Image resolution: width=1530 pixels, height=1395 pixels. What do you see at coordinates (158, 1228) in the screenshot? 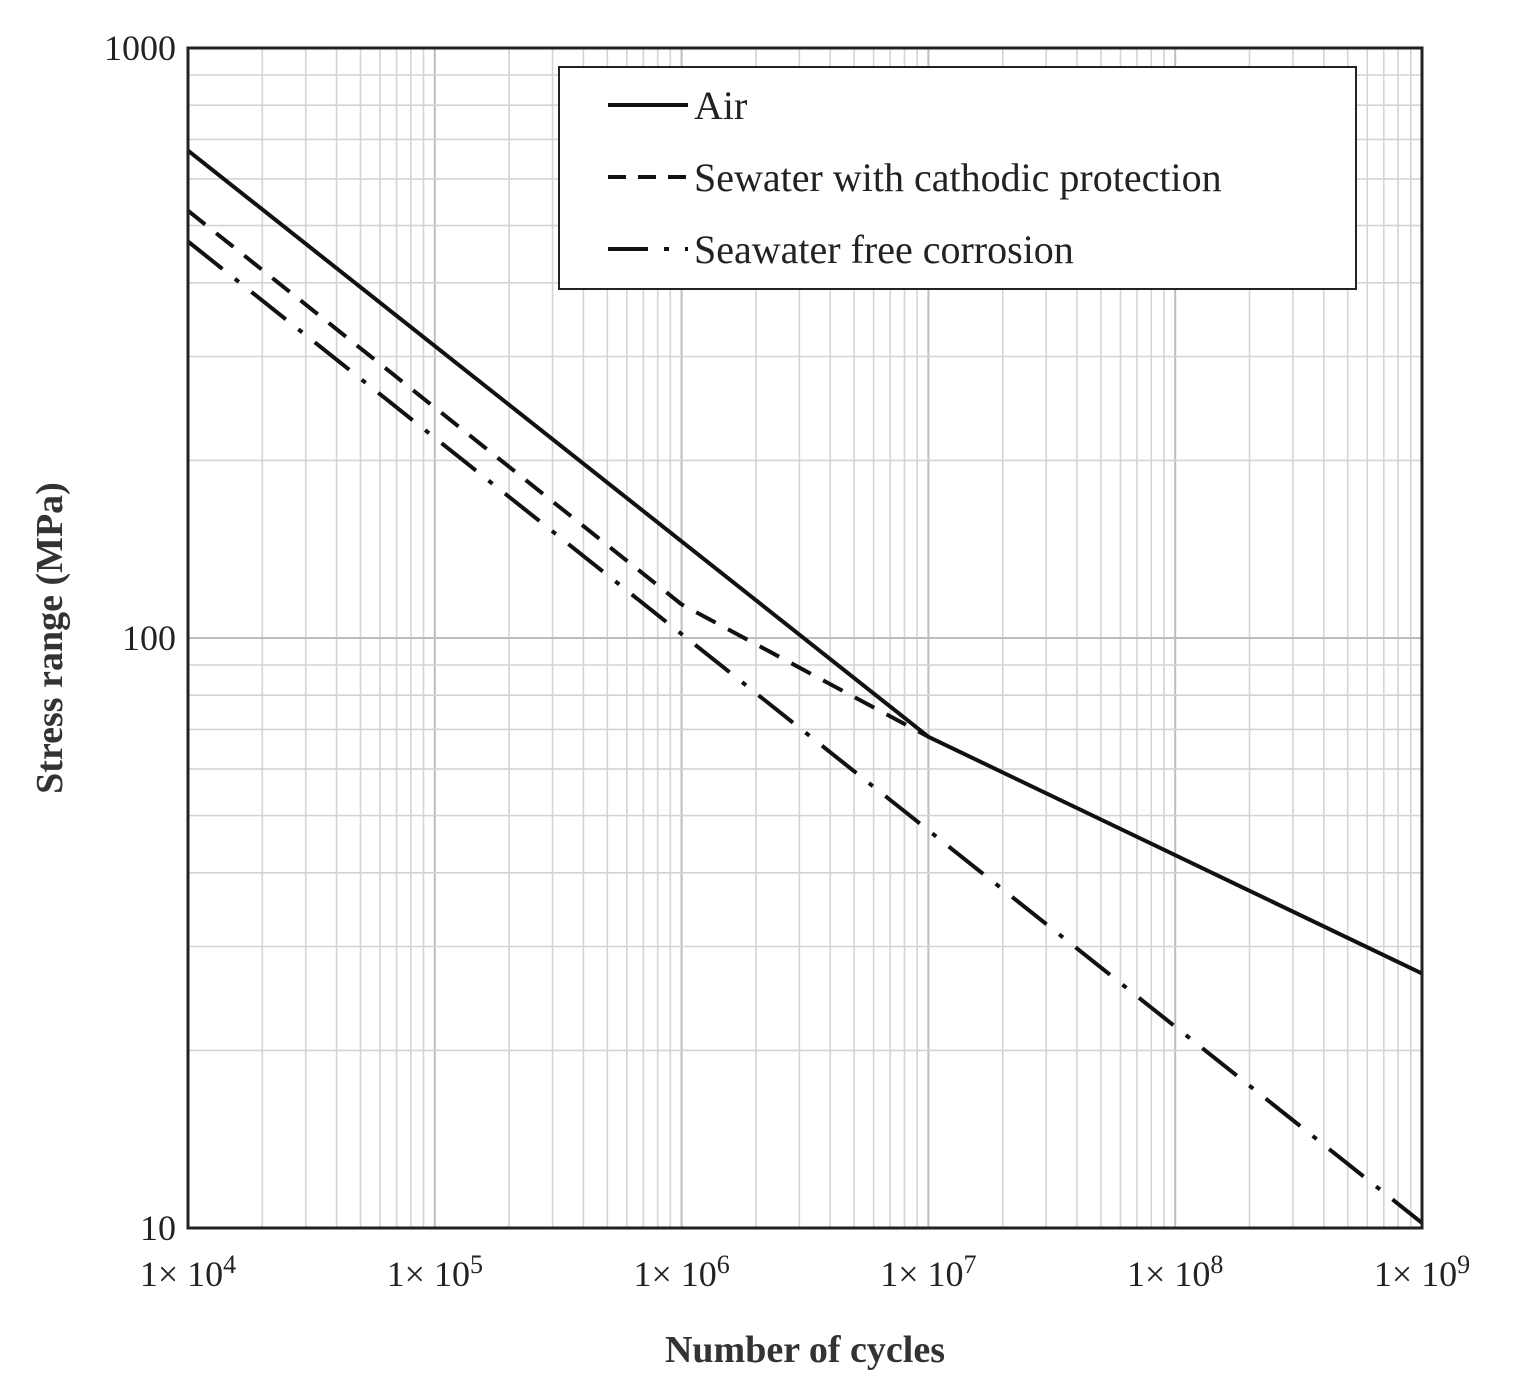
I see `y-tick-label: 10` at bounding box center [158, 1228].